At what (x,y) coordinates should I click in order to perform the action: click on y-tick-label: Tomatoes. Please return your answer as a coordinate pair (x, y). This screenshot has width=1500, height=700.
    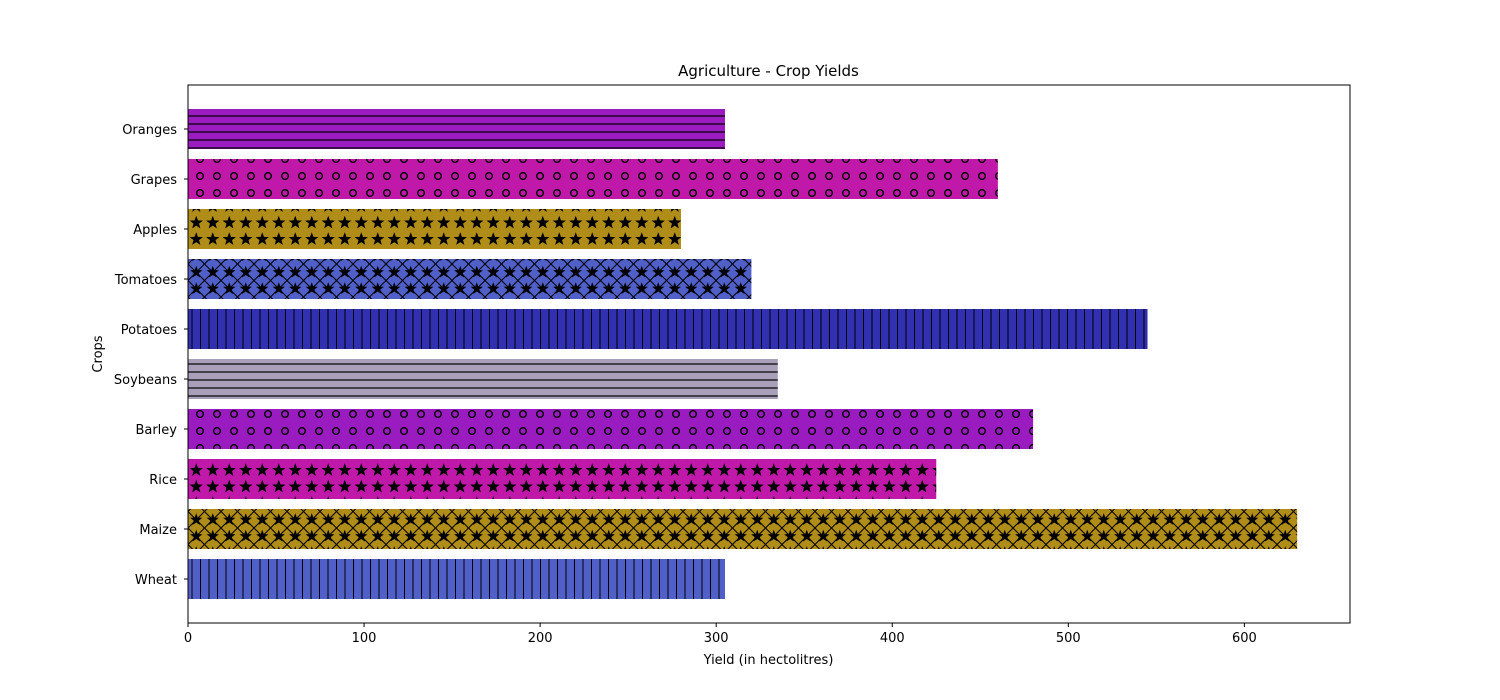
    Looking at the image, I should click on (145, 280).